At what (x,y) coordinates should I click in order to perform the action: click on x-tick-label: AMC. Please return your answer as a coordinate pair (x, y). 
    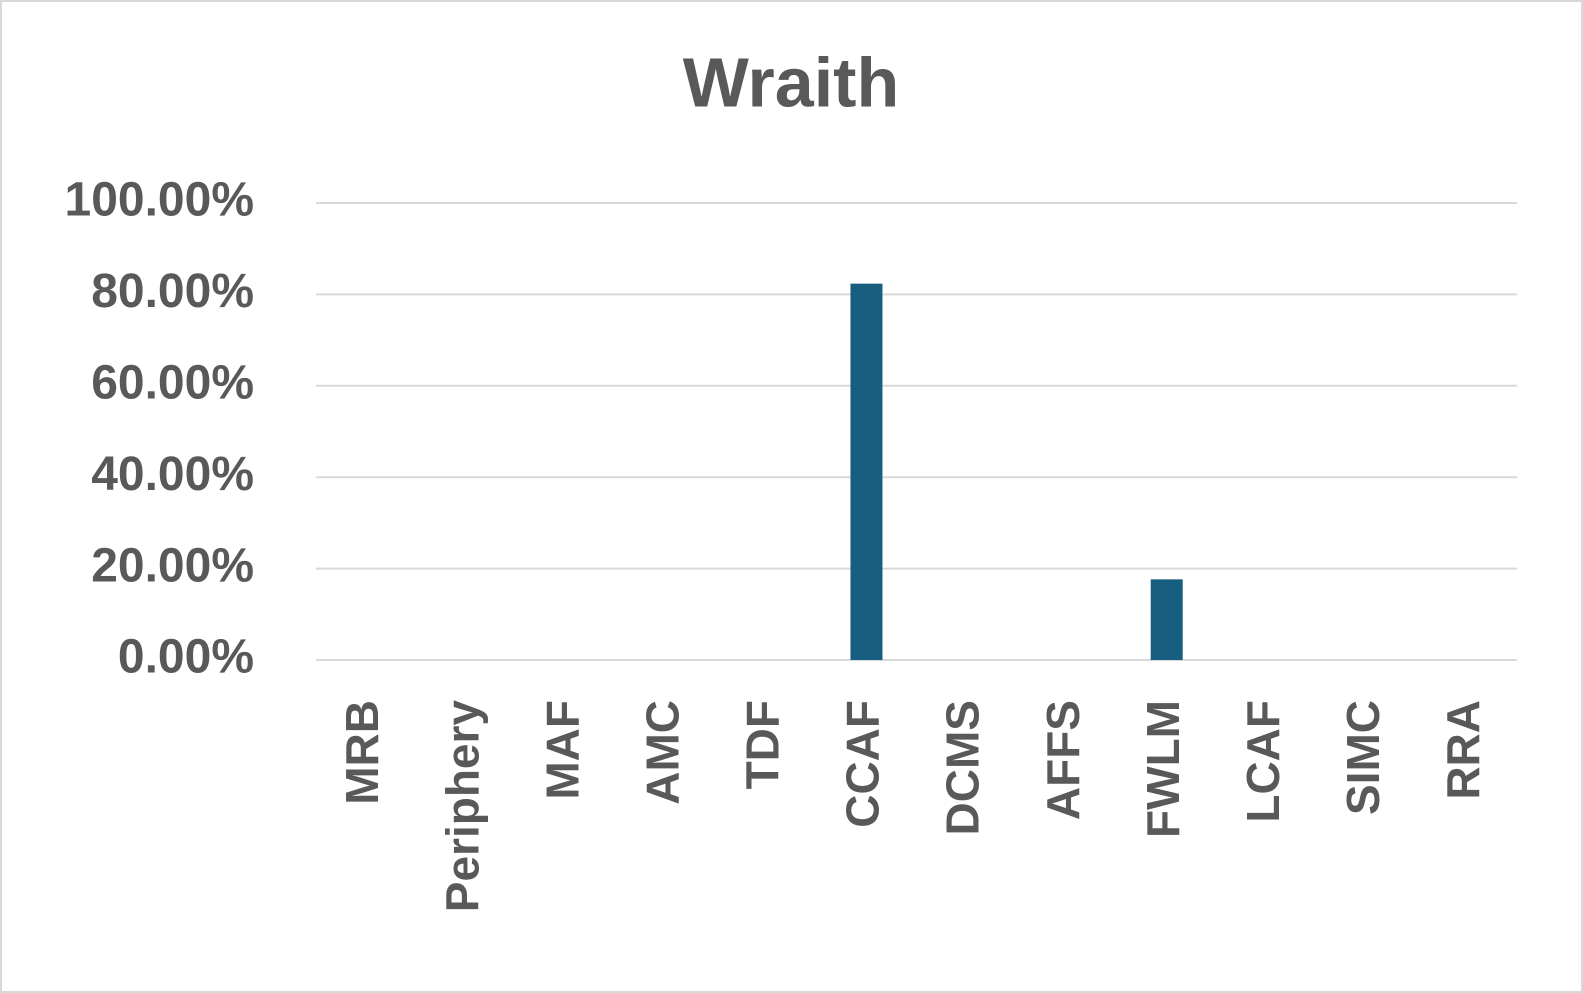
    Looking at the image, I should click on (662, 752).